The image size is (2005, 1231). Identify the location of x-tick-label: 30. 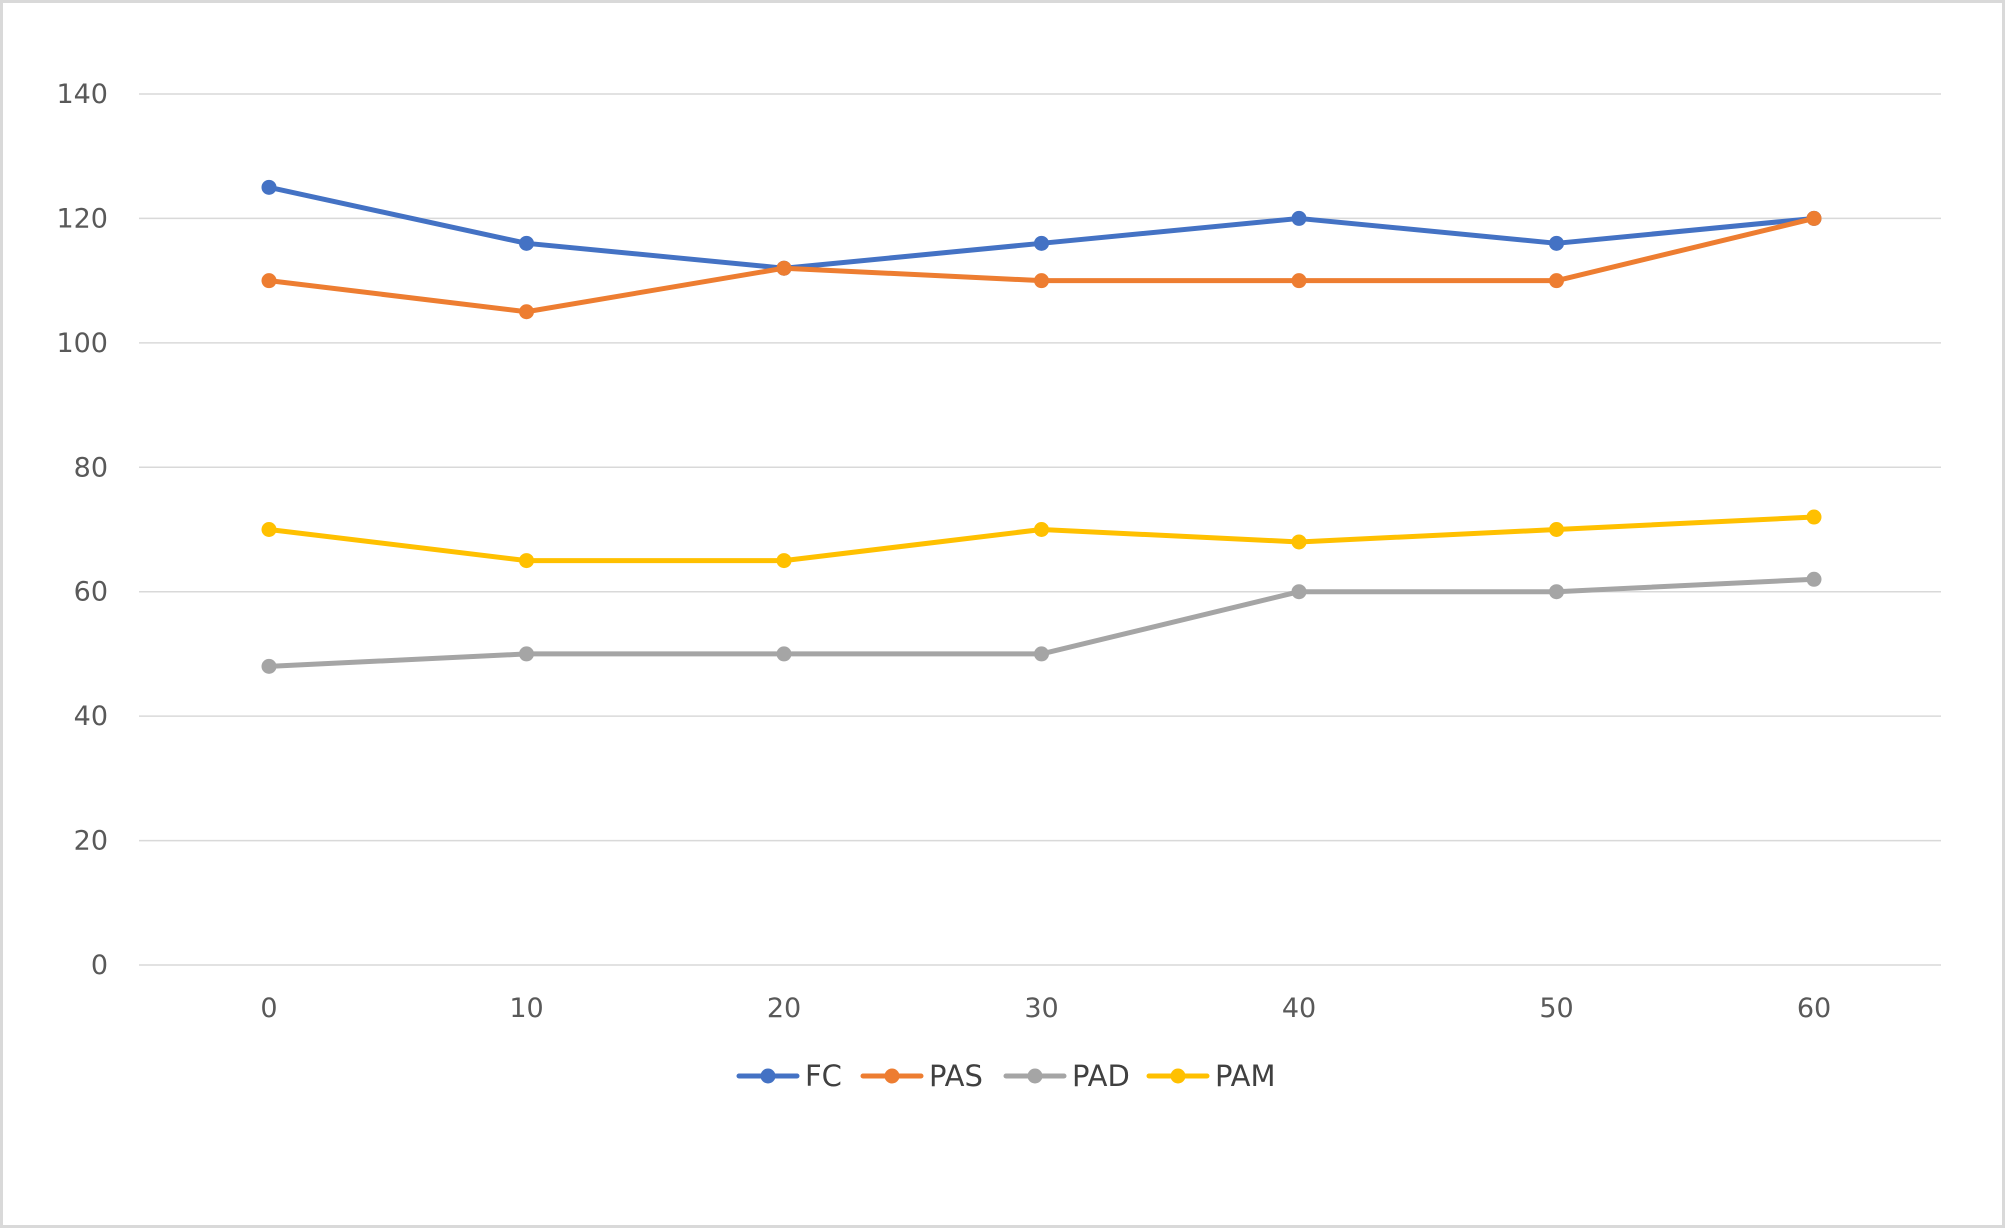
(1041, 1008).